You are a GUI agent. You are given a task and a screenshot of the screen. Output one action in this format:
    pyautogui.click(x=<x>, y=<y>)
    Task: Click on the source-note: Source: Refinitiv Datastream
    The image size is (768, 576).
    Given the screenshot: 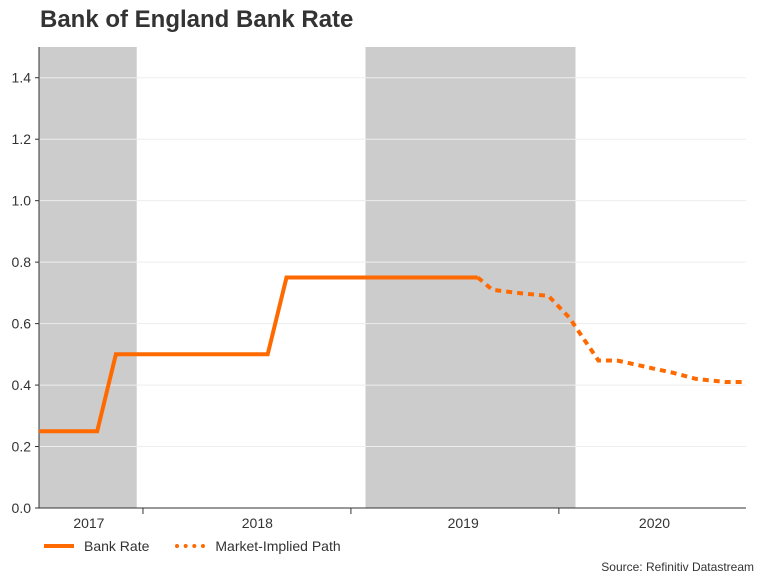 What is the action you would take?
    pyautogui.click(x=677, y=567)
    